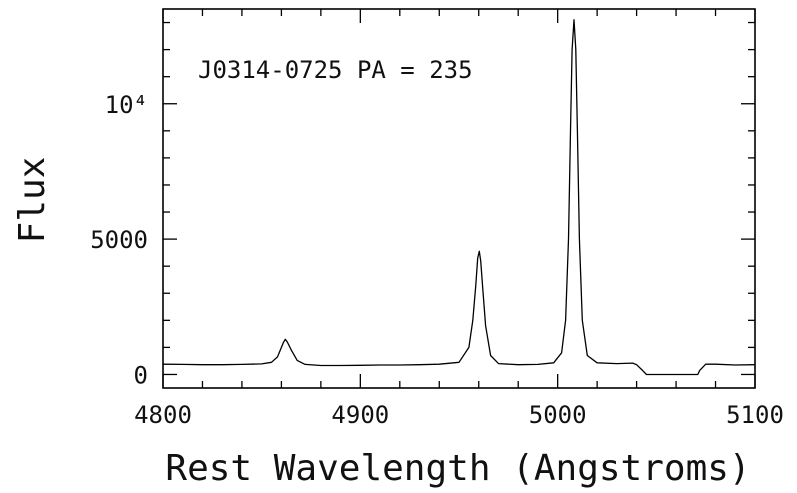 This screenshot has height=493, width=797. Describe the element at coordinates (32, 200) in the screenshot. I see `y-axis-label: Flux` at that location.